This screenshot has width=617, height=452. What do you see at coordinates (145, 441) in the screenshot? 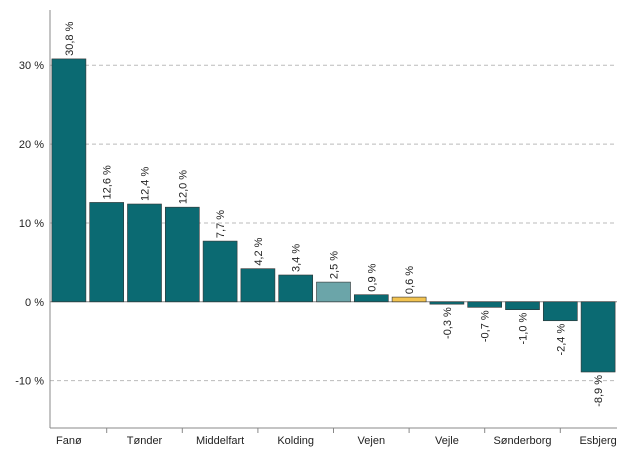
I see `x-tick-label: Tønder` at bounding box center [145, 441].